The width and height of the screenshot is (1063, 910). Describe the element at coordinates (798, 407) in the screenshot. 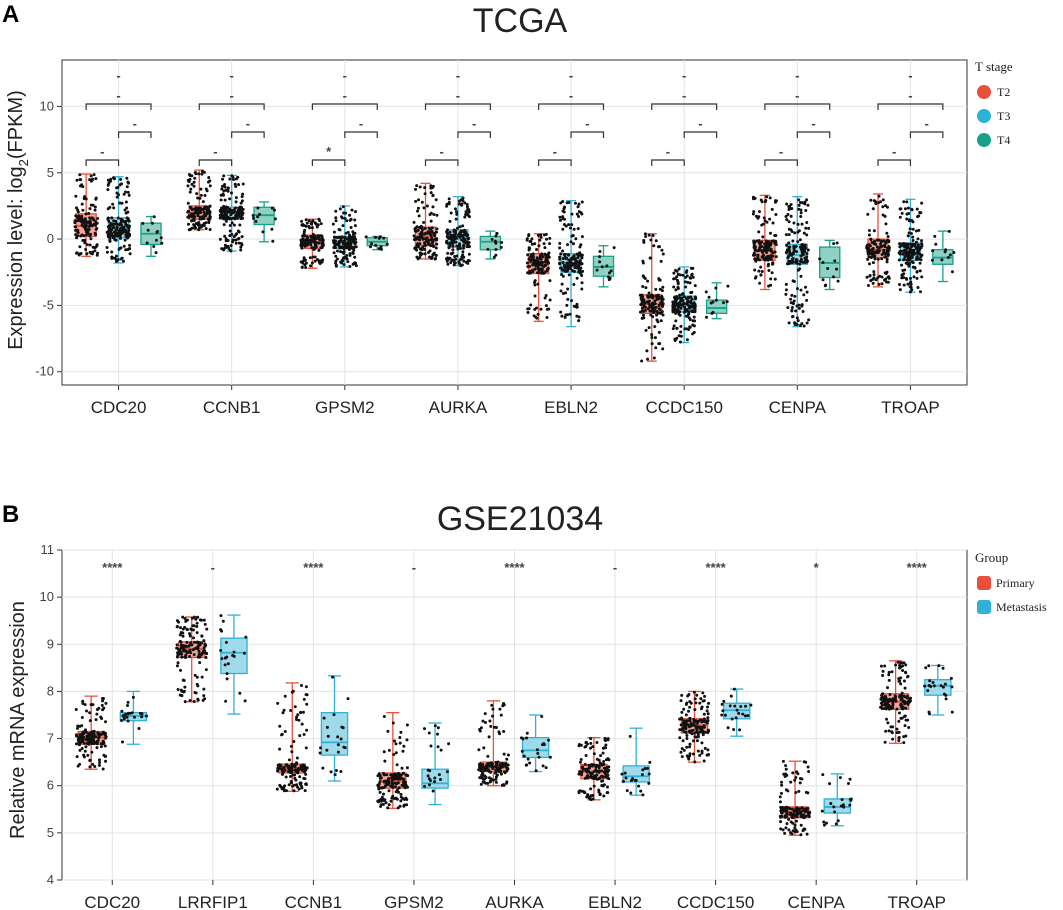

I see `panel-a-x-tick-label: CENPA` at that location.